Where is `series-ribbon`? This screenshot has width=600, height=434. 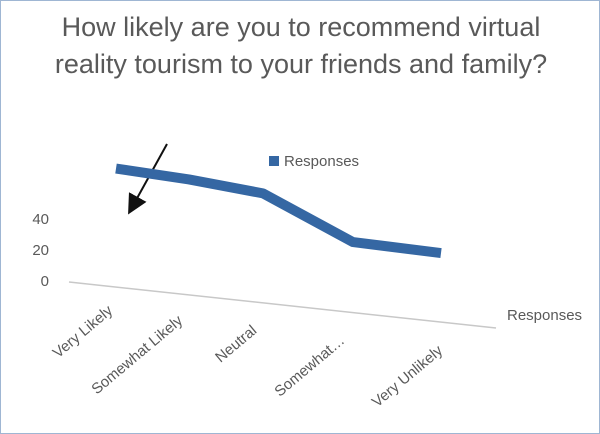 series-ribbon is located at coordinates (278, 211).